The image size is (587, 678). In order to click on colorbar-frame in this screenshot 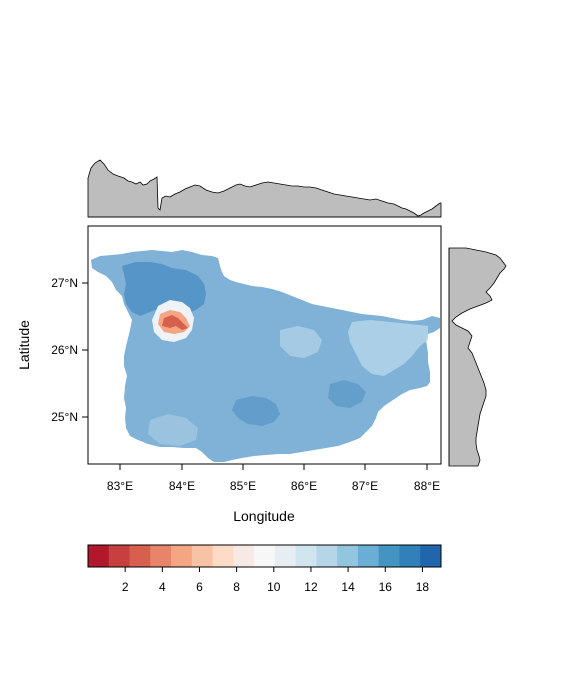, I will do `click(264, 556)`.